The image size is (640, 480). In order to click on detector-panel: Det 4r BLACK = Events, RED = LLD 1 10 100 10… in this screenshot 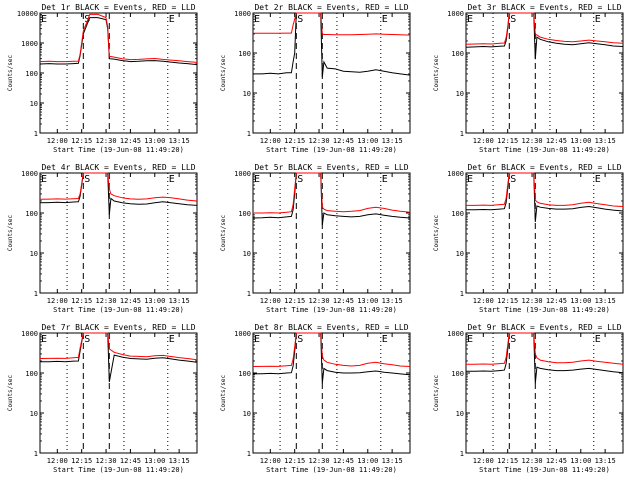, I will do `click(102, 238)`.